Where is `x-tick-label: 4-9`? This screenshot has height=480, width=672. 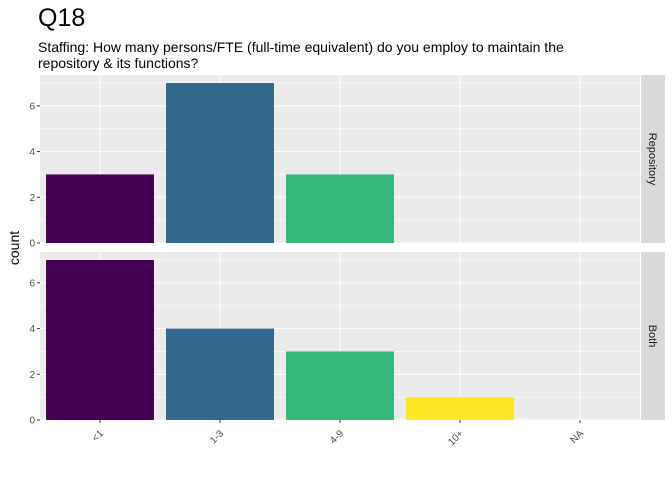
x-tick-label: 4-9 is located at coordinates (337, 437).